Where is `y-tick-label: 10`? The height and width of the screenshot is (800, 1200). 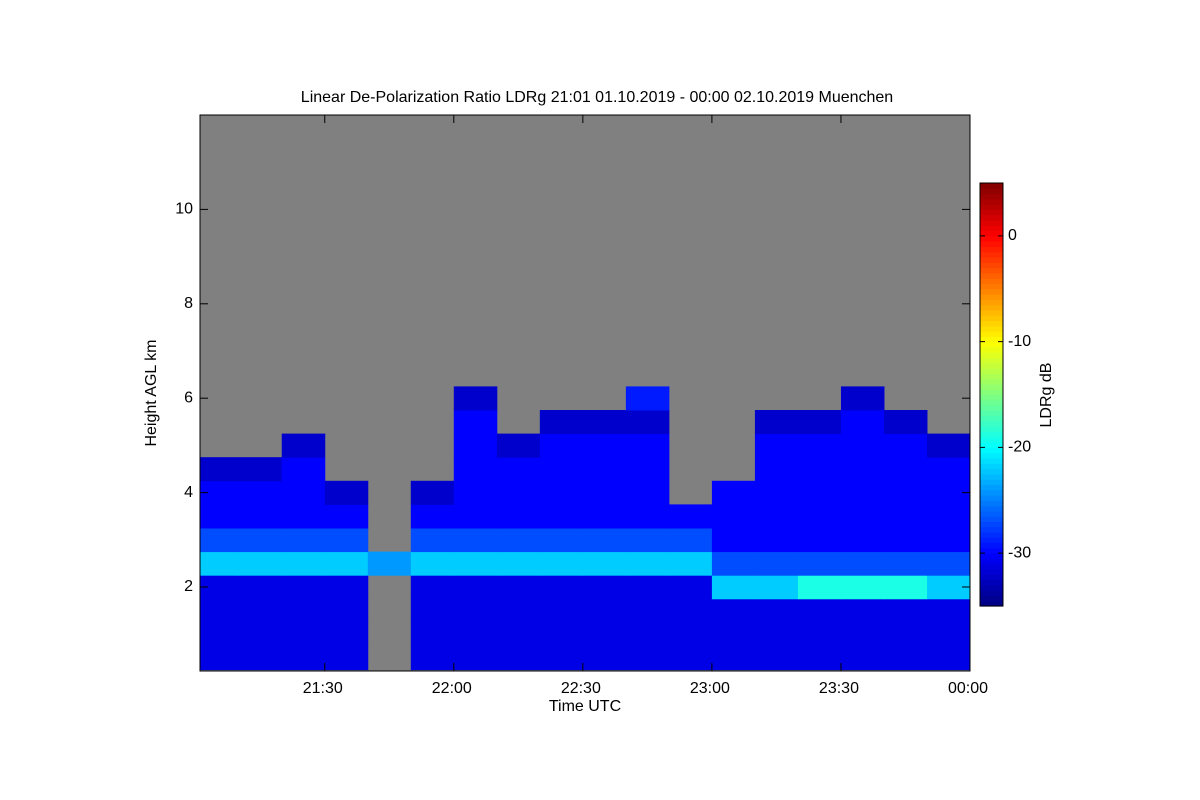 y-tick-label: 10 is located at coordinates (184, 209).